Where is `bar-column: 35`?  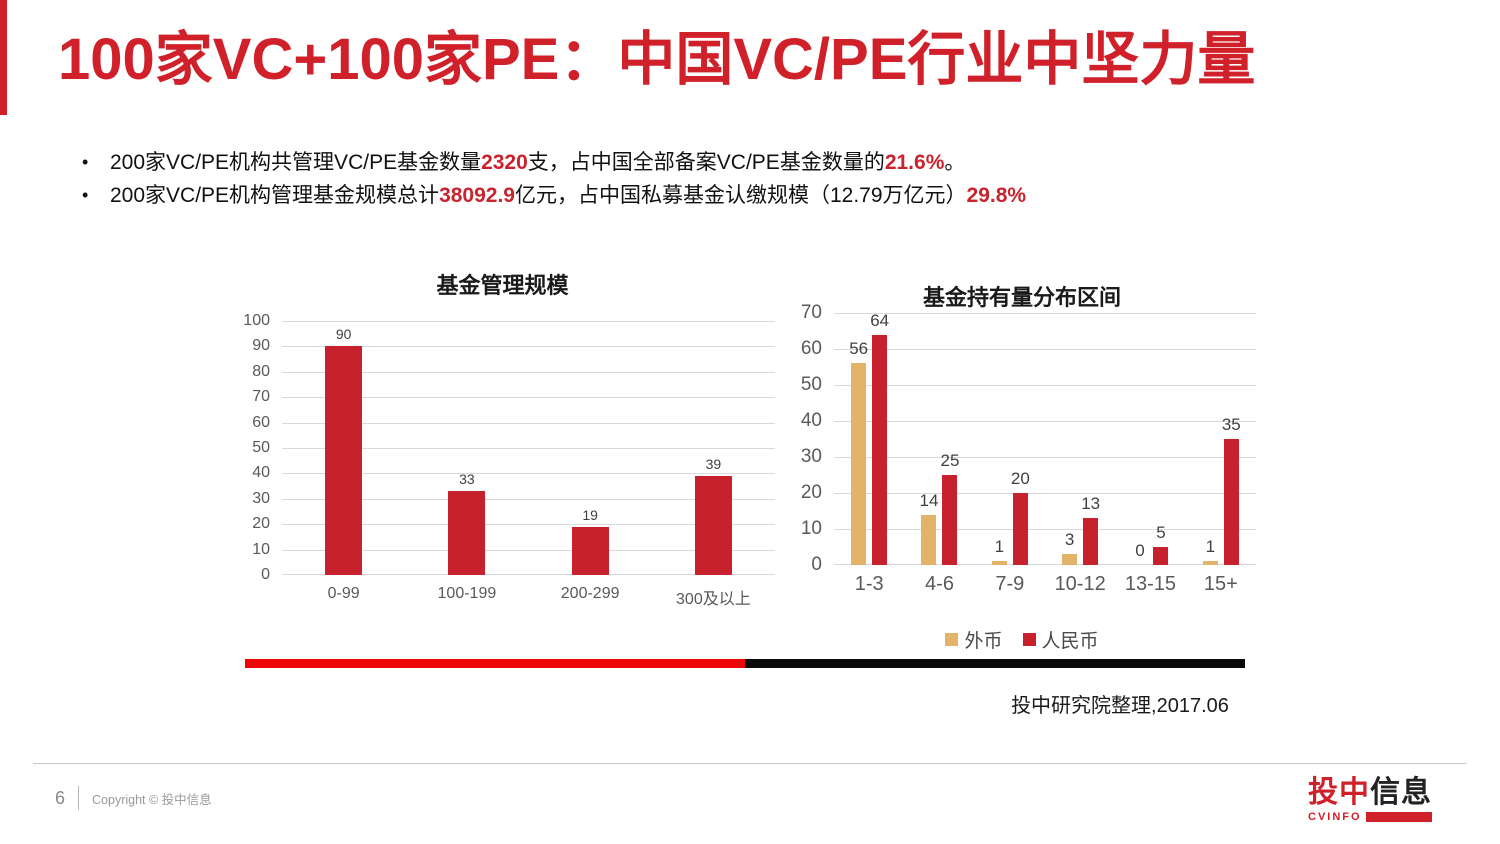
bar-column: 35 is located at coordinates (1231, 490).